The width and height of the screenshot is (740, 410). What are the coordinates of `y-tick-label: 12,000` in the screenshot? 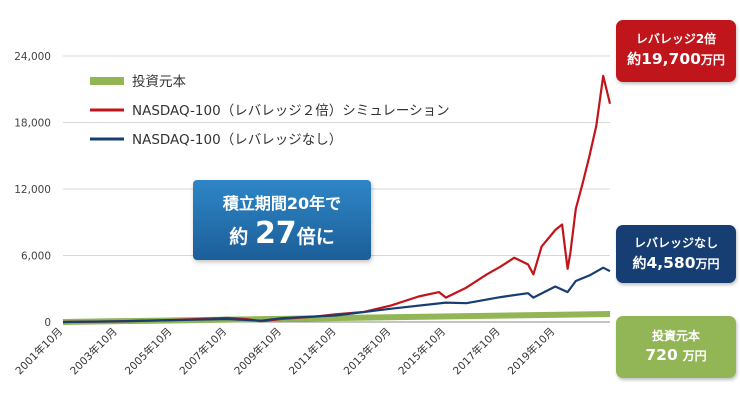 It's located at (32, 190).